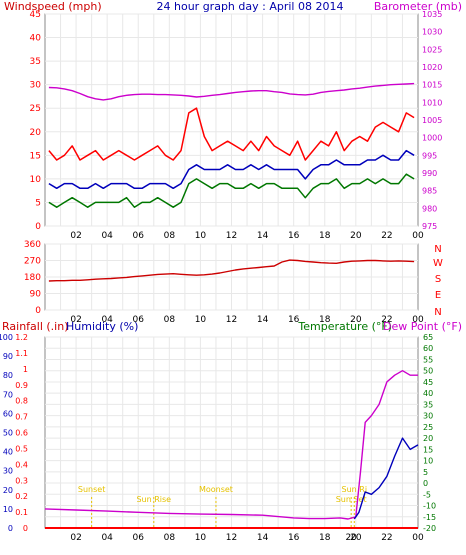 This screenshot has height=555, width=466. I want to click on average-line, so click(231, 169).